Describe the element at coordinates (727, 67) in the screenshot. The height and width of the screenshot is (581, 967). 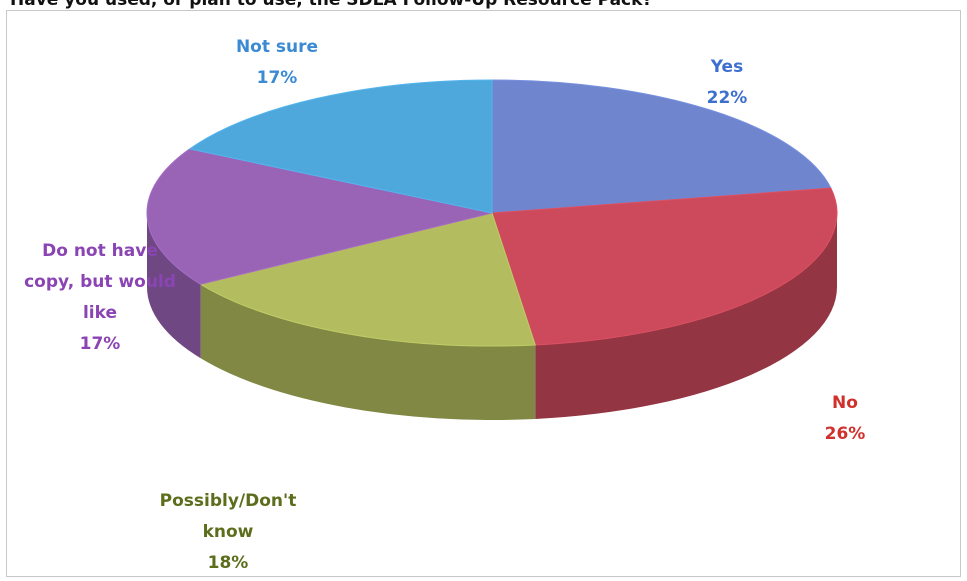
I see `slice-label-yes-name: Yes` at that location.